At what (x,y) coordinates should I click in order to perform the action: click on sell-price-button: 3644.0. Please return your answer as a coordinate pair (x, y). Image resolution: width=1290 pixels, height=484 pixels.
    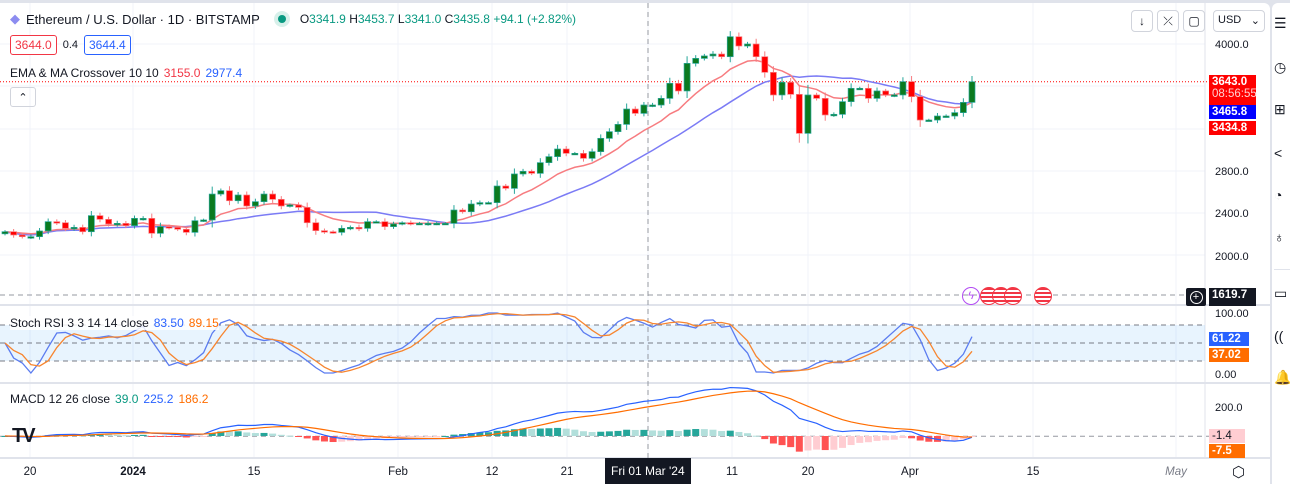
    Looking at the image, I should click on (33, 45).